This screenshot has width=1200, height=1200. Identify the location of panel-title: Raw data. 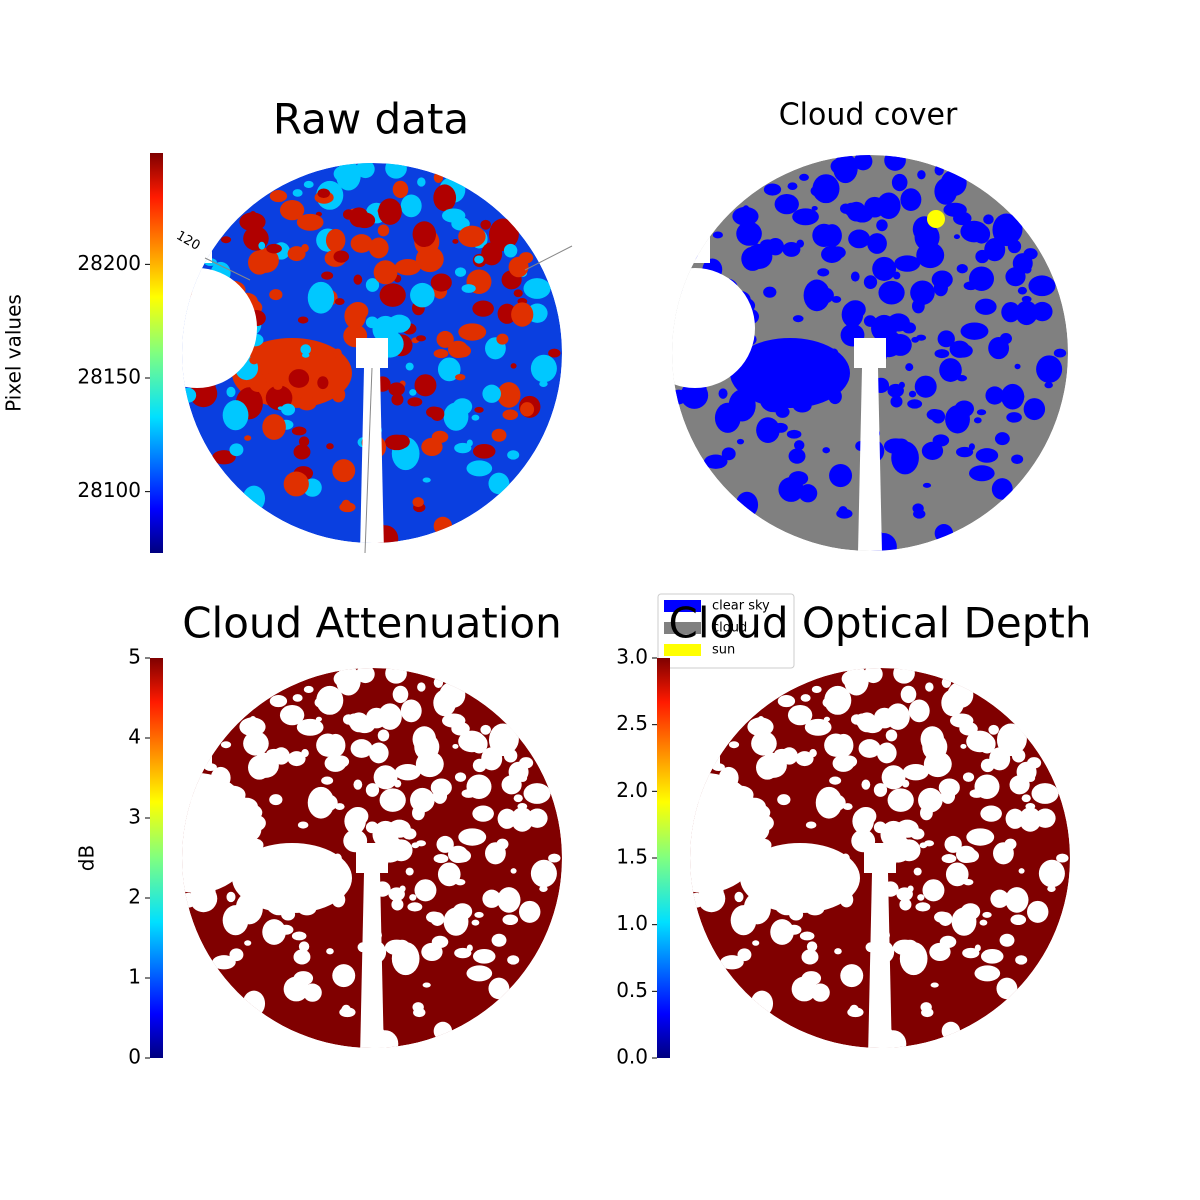
(371, 119).